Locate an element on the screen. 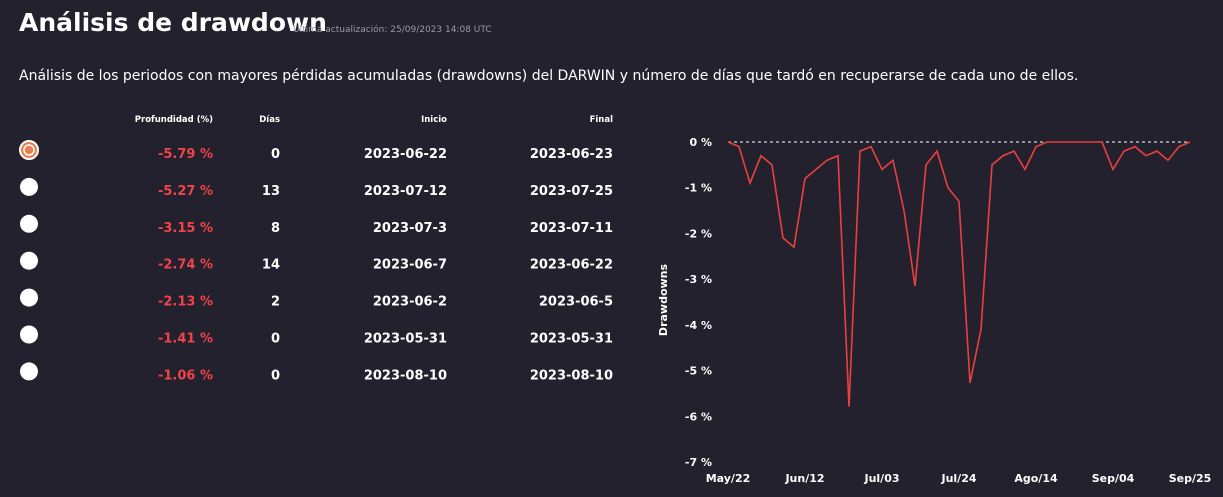 This screenshot has width=1223, height=497. y-tick-label: 0 % is located at coordinates (700, 142).